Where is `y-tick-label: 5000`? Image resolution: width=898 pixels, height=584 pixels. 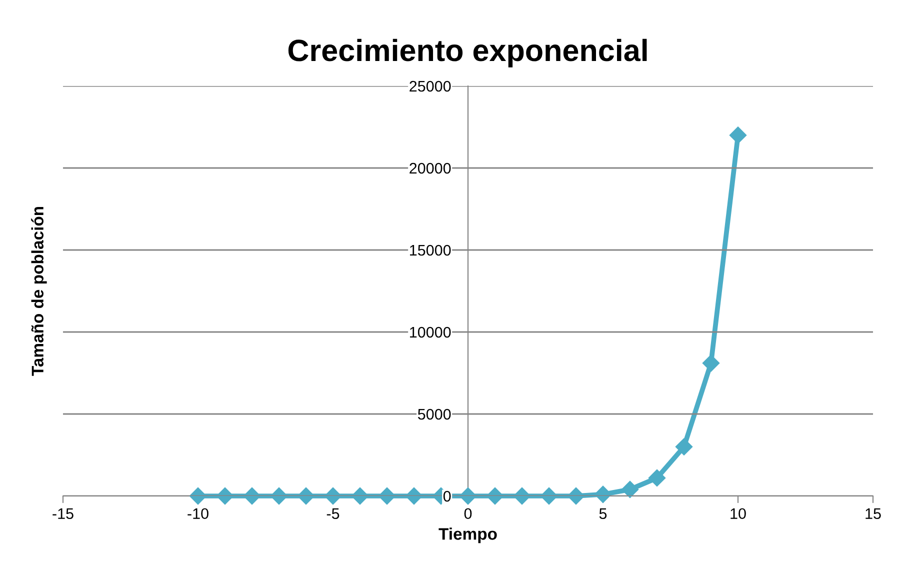 y-tick-label: 5000 is located at coordinates (434, 414).